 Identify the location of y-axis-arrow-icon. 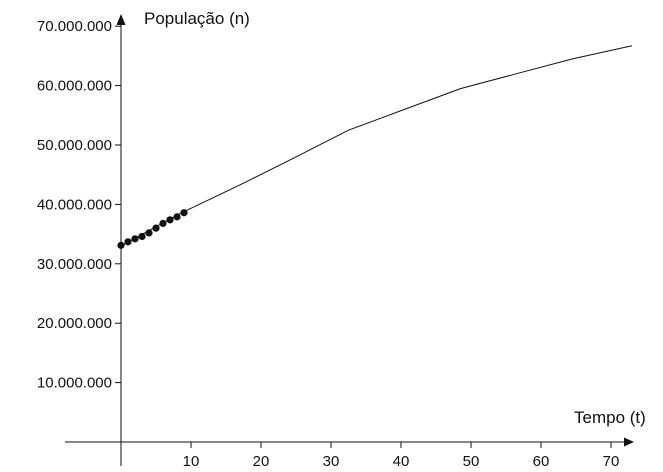
(121, 19).